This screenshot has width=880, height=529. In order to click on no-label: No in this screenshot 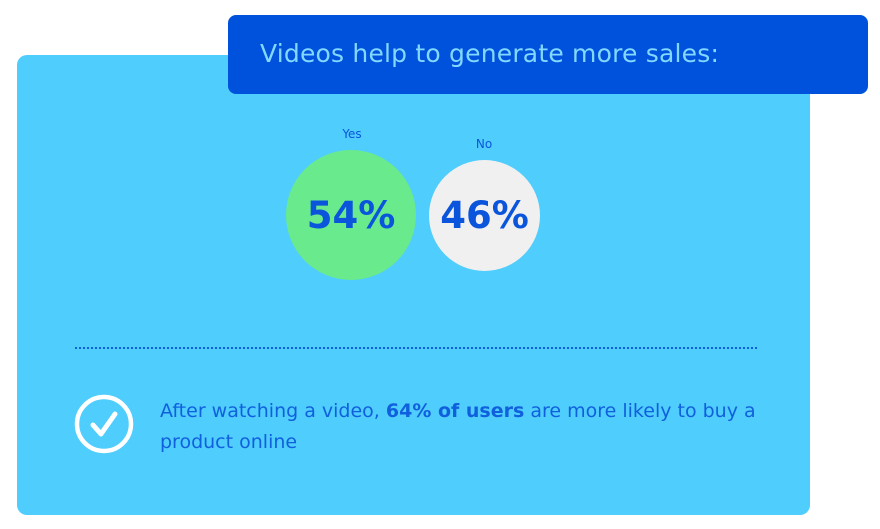, I will do `click(484, 144)`.